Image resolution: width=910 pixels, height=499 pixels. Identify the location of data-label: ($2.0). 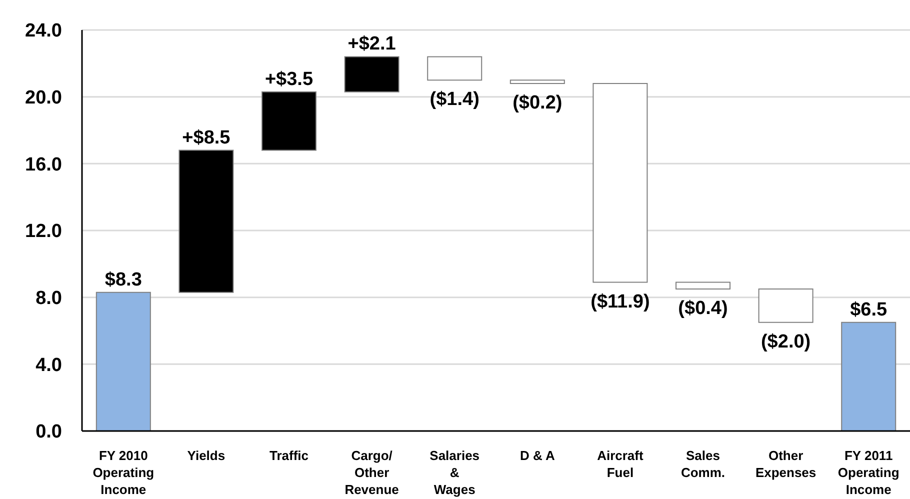
(785, 341).